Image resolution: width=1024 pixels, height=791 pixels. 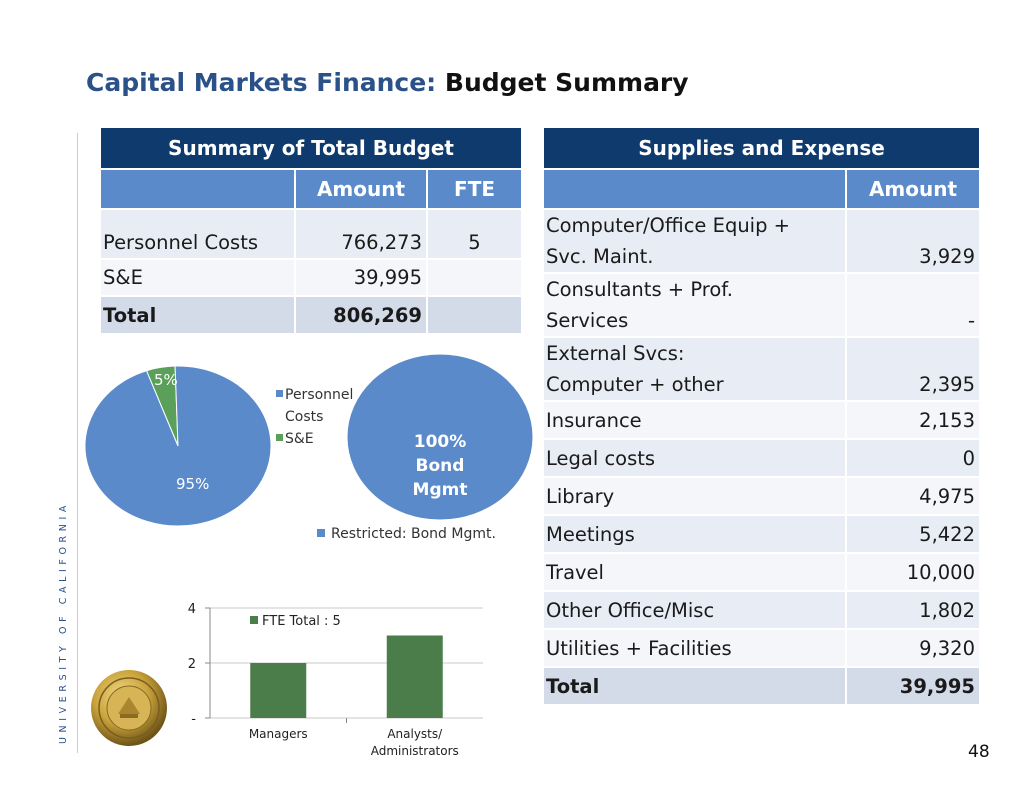 I want to click on table-row: Travel 10,000, so click(x=761, y=572).